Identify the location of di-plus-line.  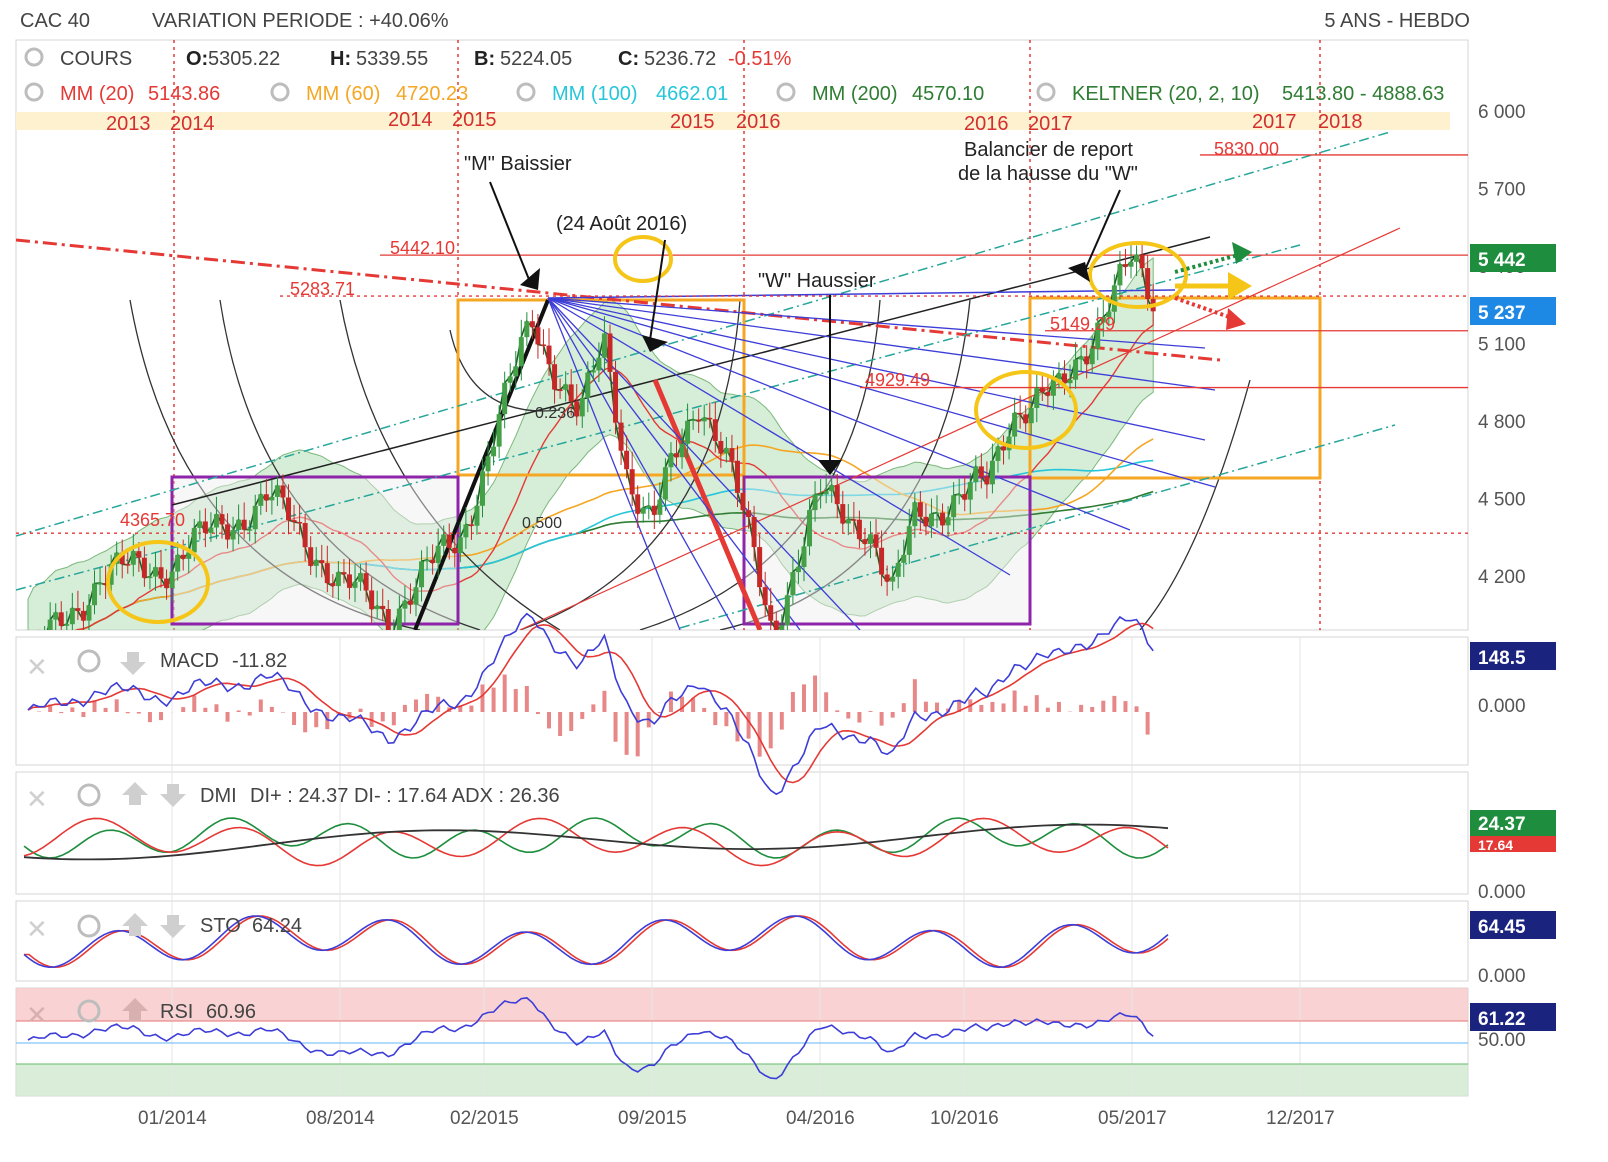
(596, 838).